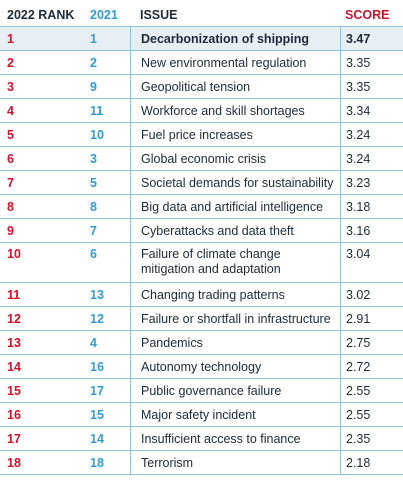 This screenshot has height=482, width=403. Describe the element at coordinates (97, 318) in the screenshot. I see `rank-2021: 12` at that location.